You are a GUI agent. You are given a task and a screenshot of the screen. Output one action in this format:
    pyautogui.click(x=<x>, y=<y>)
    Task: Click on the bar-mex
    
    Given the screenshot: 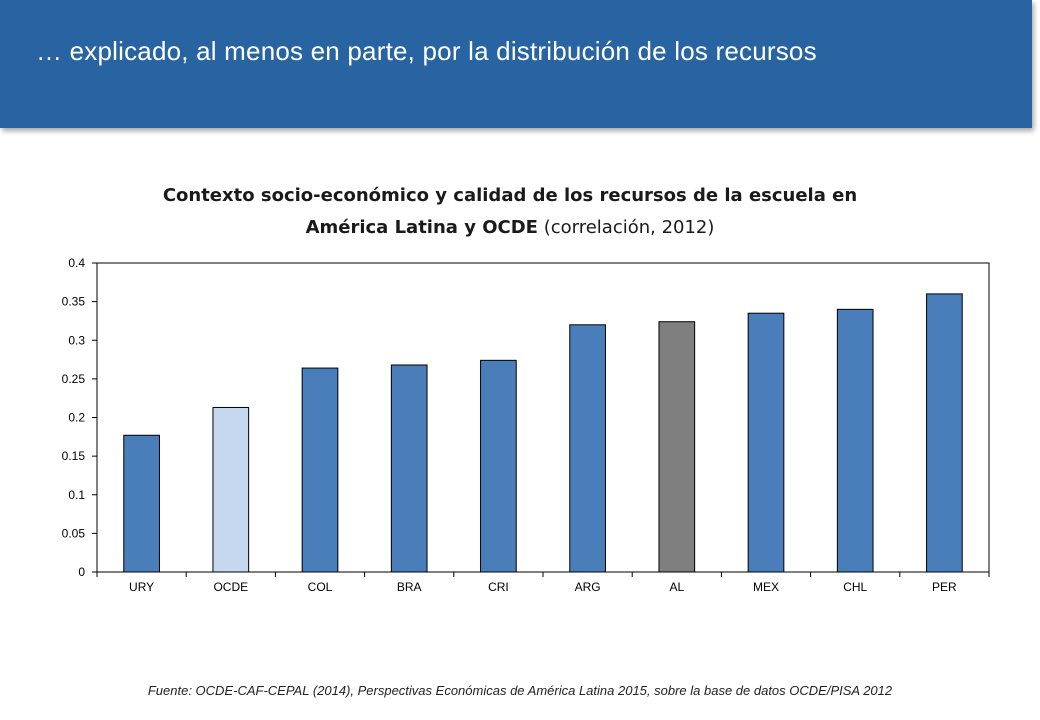 What is the action you would take?
    pyautogui.click(x=766, y=442)
    